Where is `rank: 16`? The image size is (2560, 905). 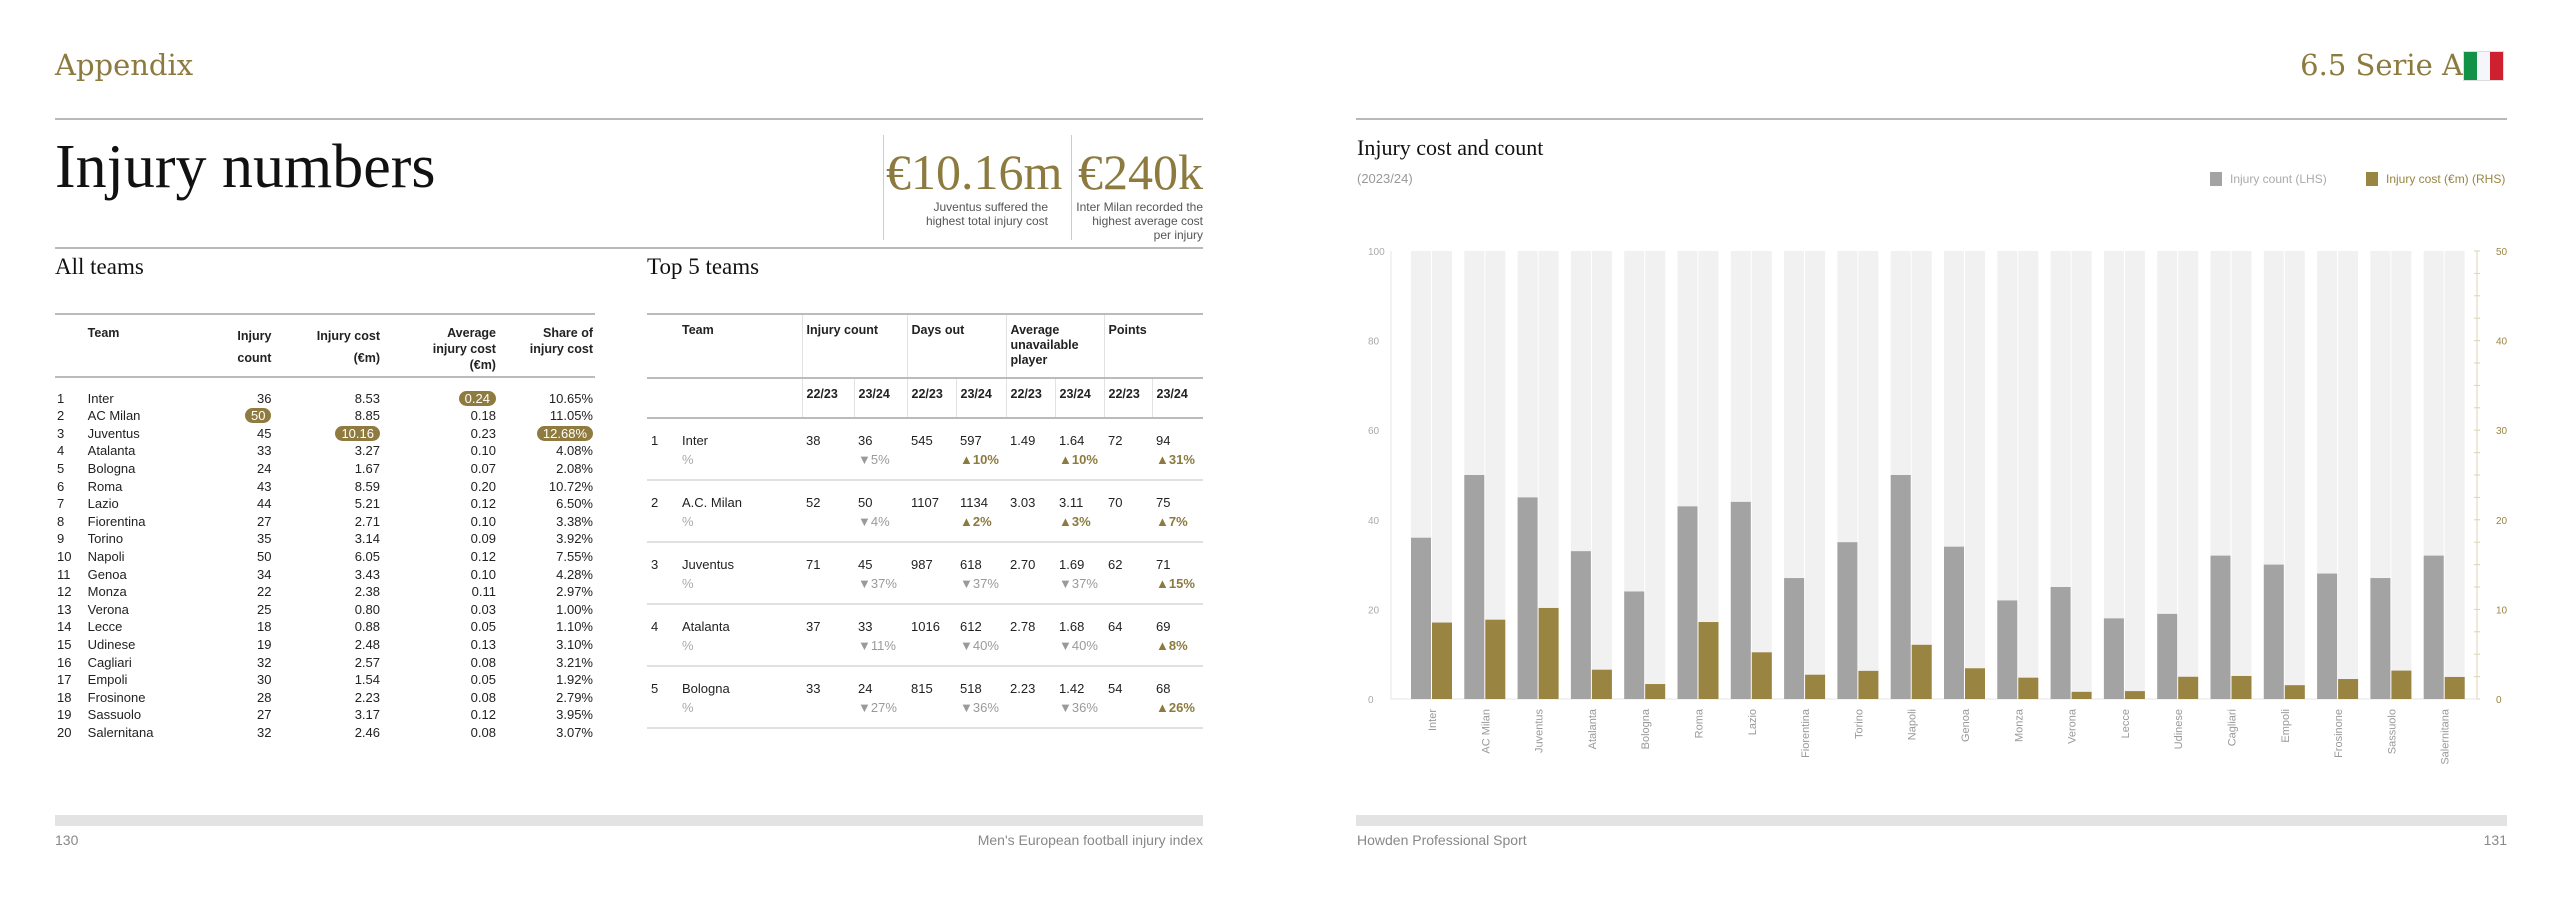 rank: 16 is located at coordinates (64, 662).